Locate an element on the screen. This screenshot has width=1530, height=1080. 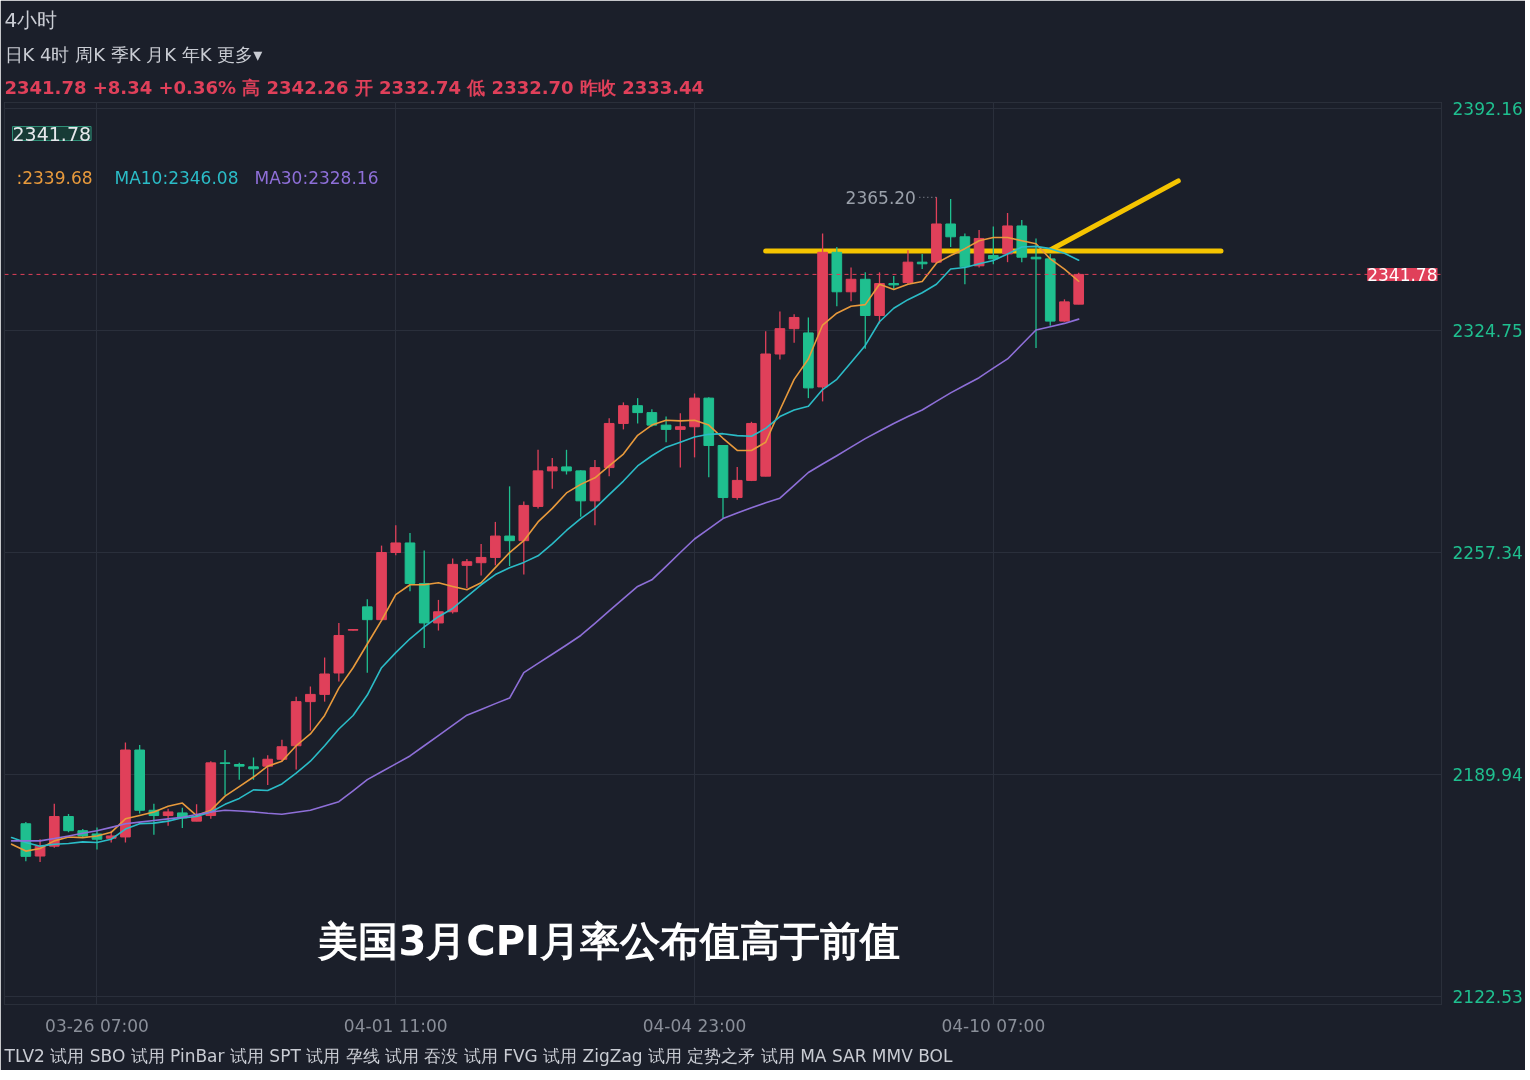
text: MA30:2328.16 is located at coordinates (316, 177).